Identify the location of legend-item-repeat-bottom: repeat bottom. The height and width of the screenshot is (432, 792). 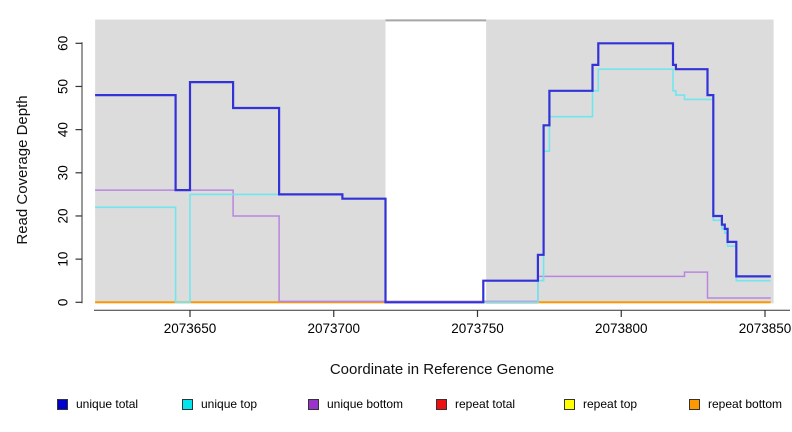
(735, 404).